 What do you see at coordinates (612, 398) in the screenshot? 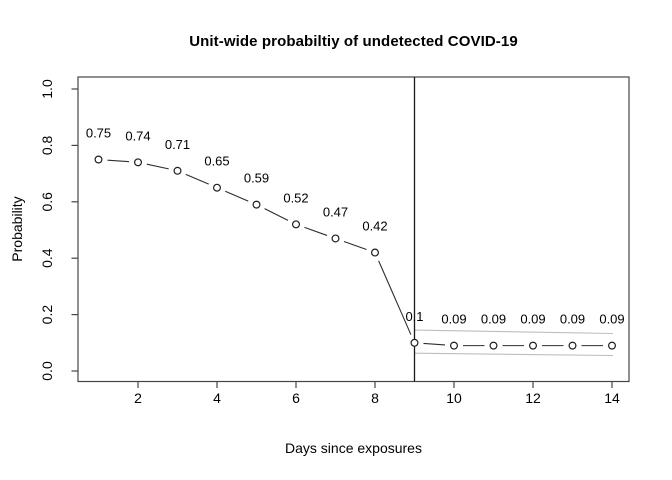
I see `x-tick-label: 14` at bounding box center [612, 398].